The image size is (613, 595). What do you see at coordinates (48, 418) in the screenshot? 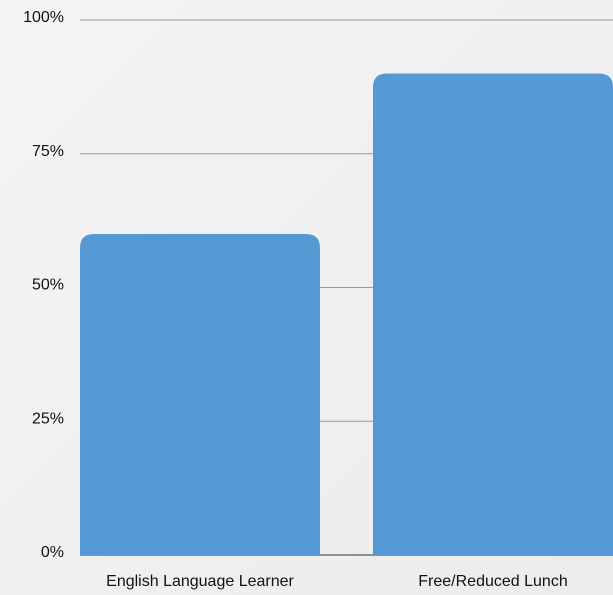
I see `y-tick-label: 25%` at bounding box center [48, 418].